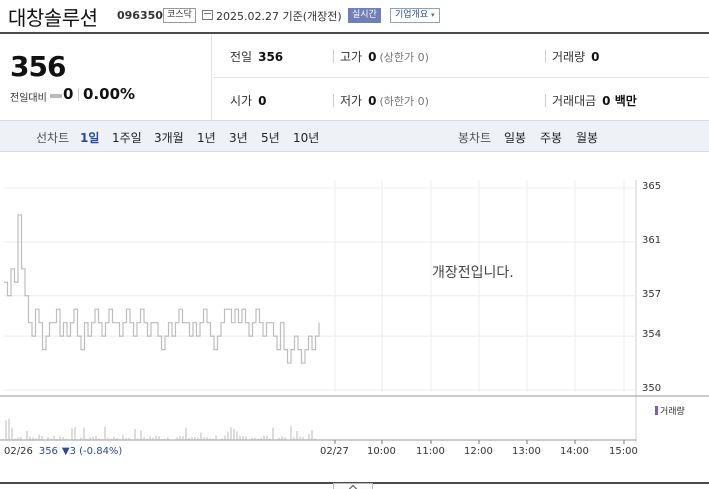 Image resolution: width=709 pixels, height=489 pixels. I want to click on legend-date: 02/26, so click(18, 451).